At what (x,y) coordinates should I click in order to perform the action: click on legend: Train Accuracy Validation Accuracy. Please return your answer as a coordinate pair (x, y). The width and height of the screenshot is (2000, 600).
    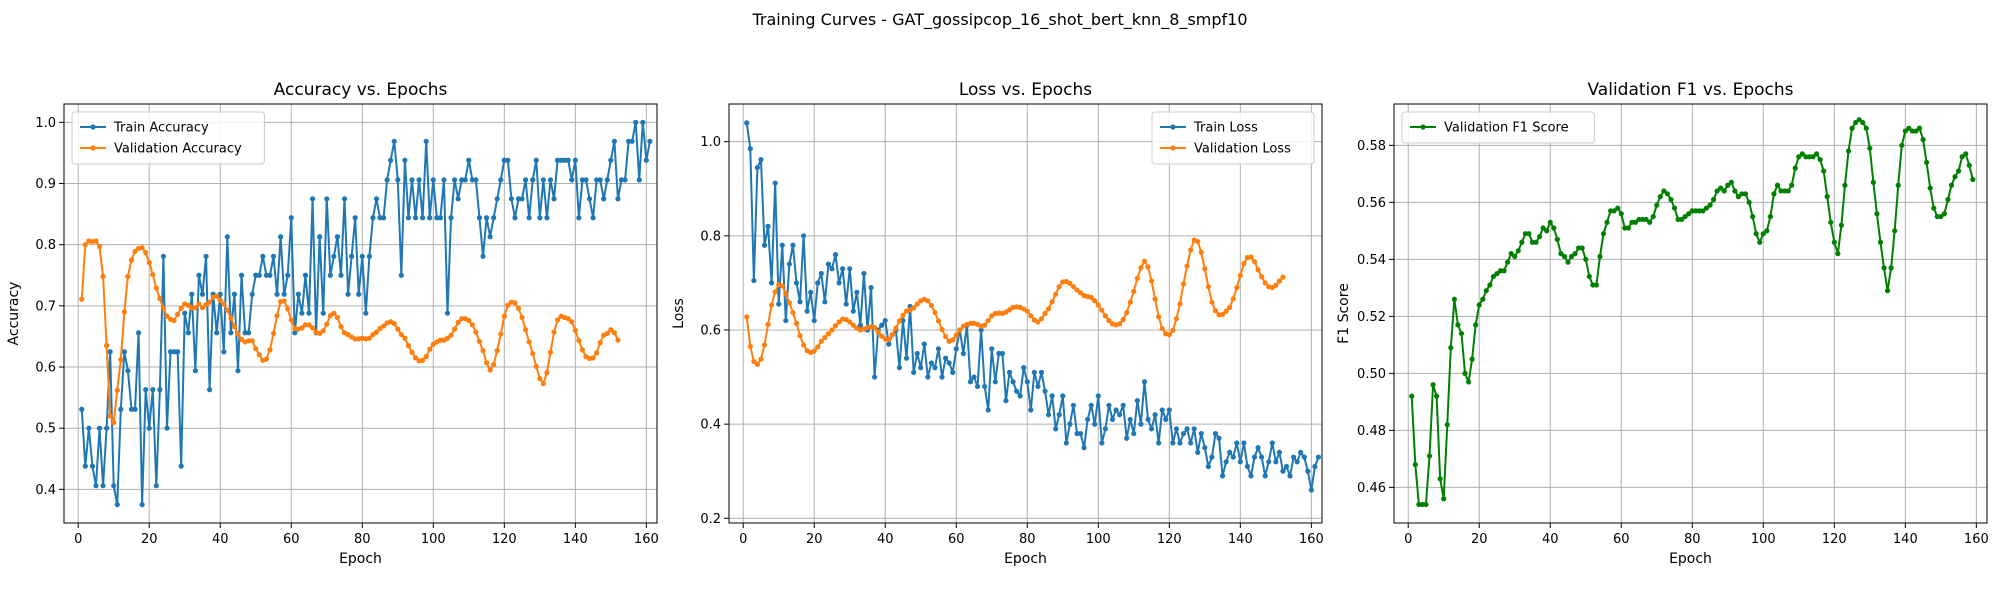
    Looking at the image, I should click on (168, 138).